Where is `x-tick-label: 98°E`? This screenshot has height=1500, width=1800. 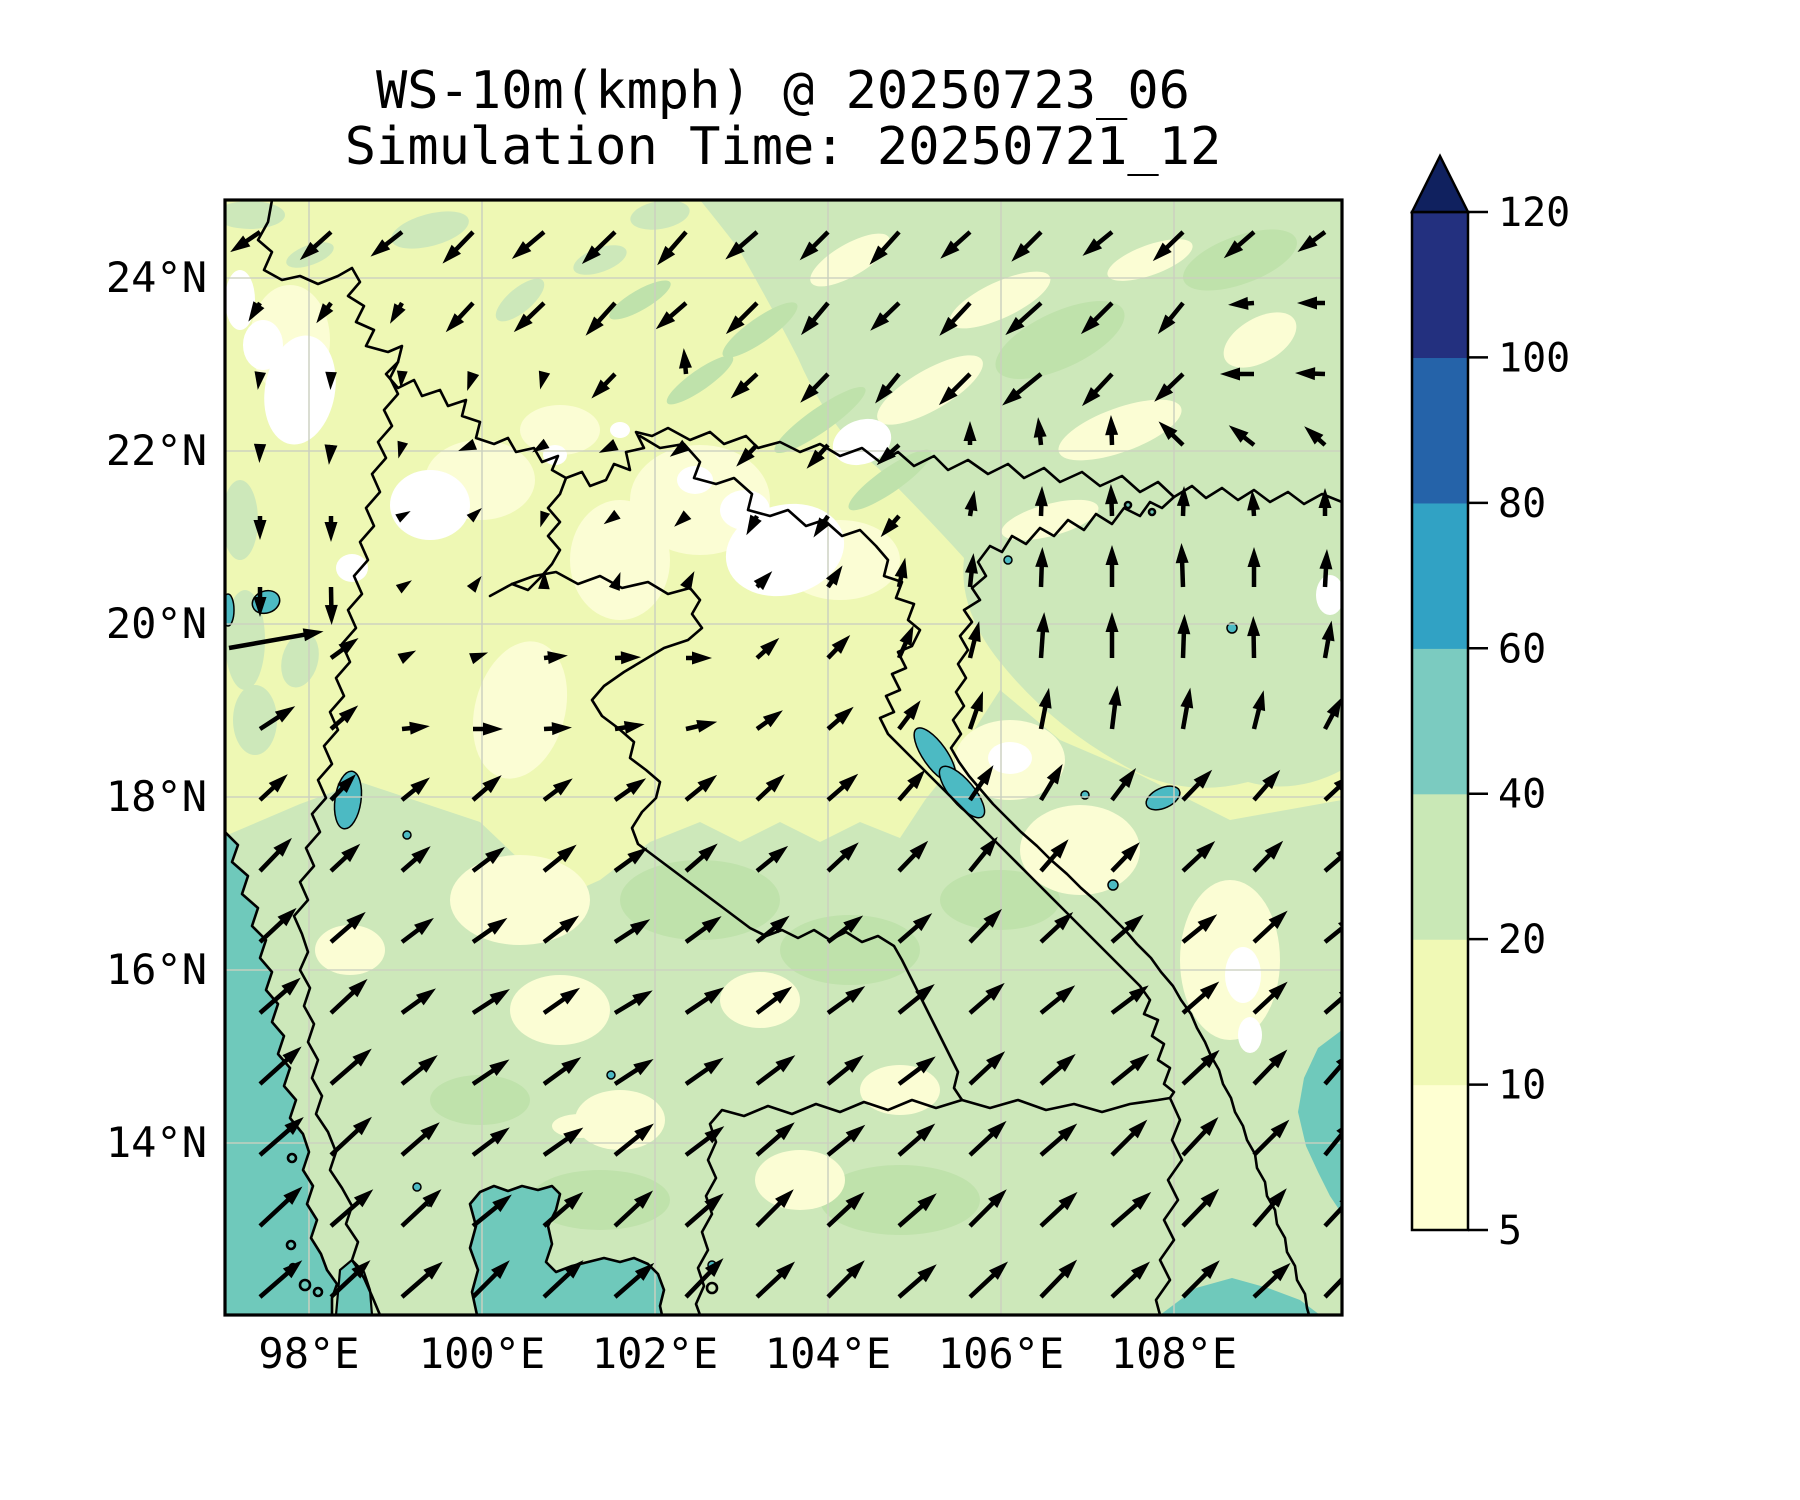
x-tick-label: 98°E is located at coordinates (308, 1353).